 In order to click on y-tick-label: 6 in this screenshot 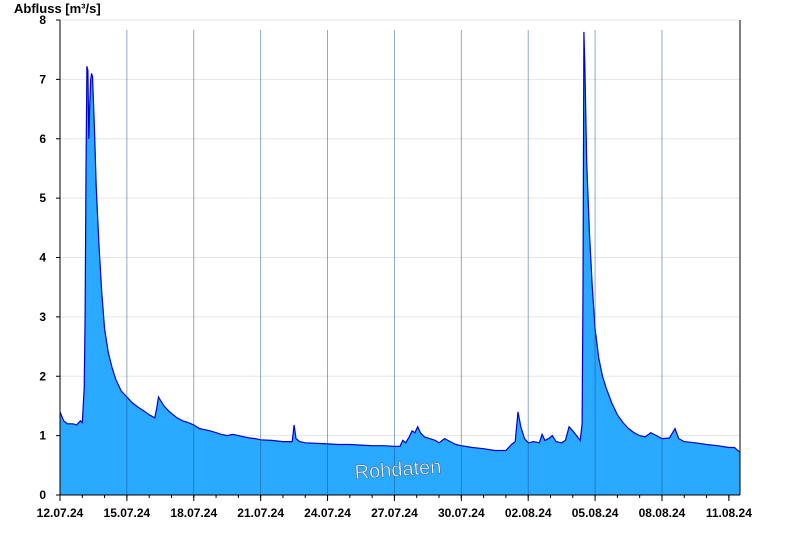, I will do `click(42, 139)`.